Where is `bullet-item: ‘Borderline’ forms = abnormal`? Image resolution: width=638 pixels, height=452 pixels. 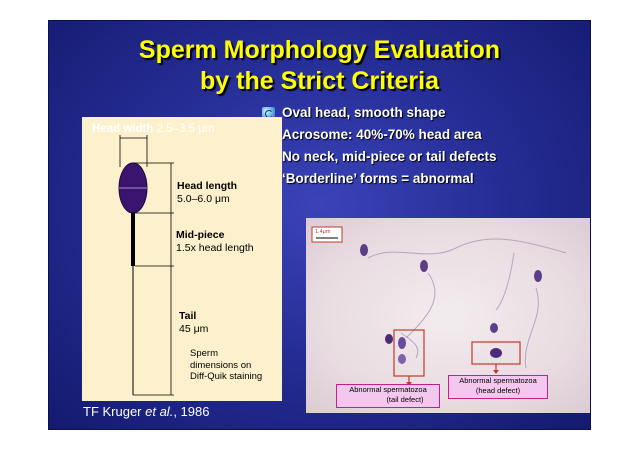
bullet-item: ‘Borderline’ forms = abnormal is located at coordinates (400, 179).